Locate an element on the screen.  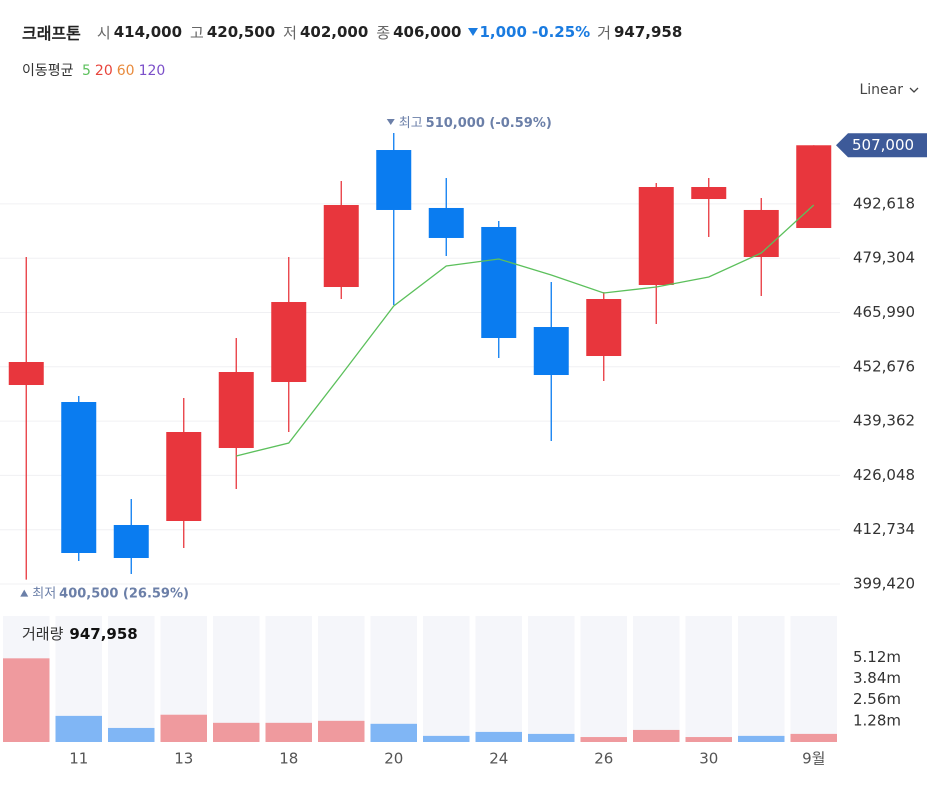
volume-tick-label: 2.56m is located at coordinates (877, 699).